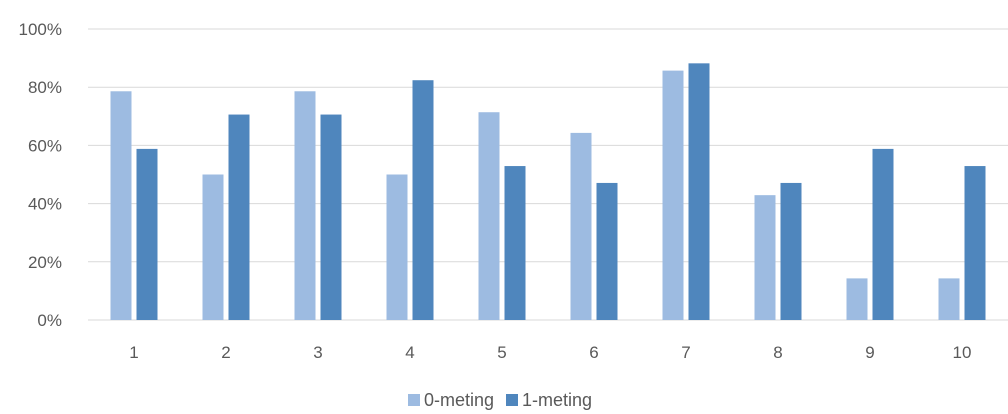  Describe the element at coordinates (317, 352) in the screenshot. I see `x-tick-label: 3` at that location.